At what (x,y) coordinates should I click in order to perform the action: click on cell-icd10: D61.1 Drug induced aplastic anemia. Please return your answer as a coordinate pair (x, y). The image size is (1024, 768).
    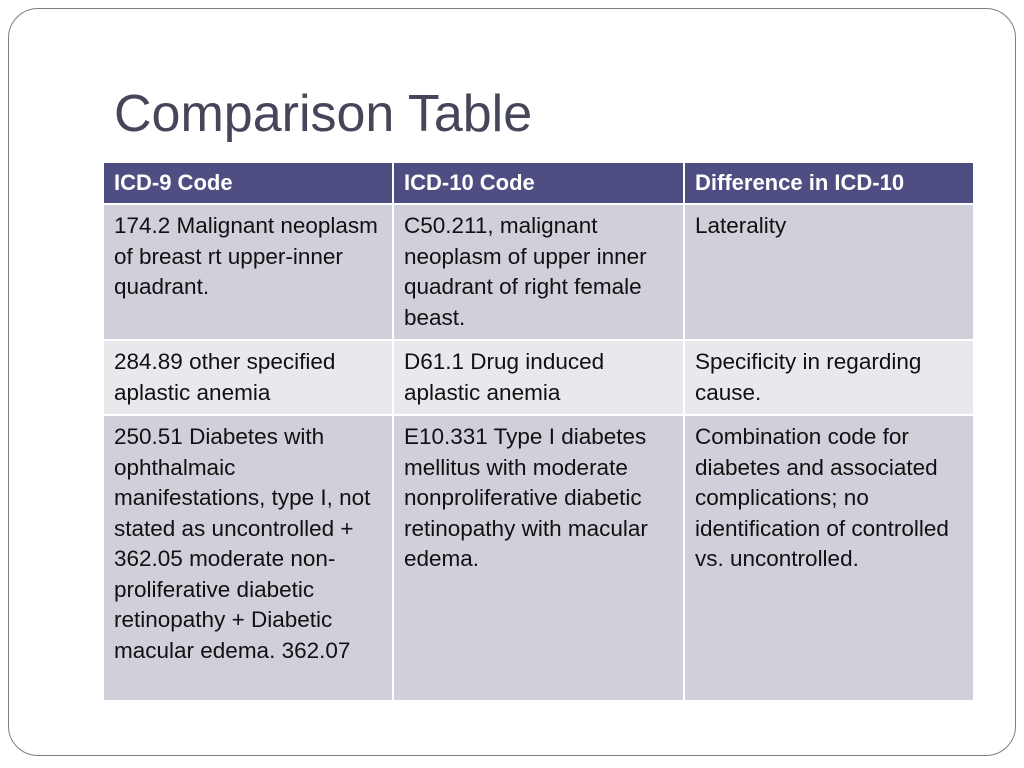
    Looking at the image, I should click on (538, 377).